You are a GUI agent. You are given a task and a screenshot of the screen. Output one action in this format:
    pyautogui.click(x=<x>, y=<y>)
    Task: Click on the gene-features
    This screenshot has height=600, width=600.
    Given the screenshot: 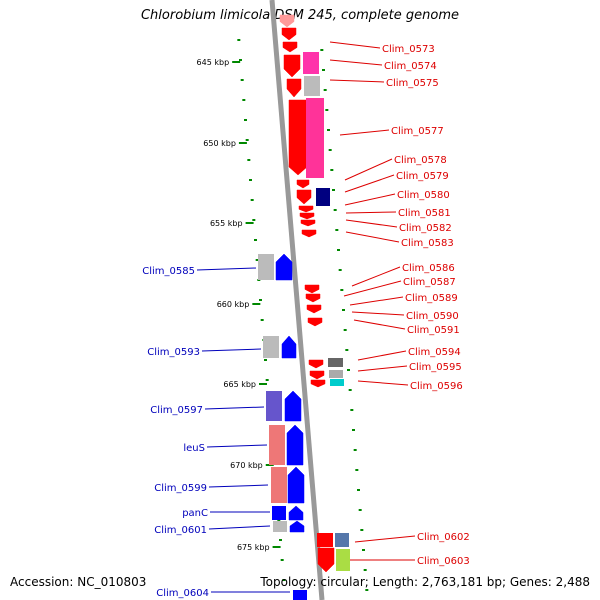 What is the action you would take?
    pyautogui.click(x=304, y=307)
    